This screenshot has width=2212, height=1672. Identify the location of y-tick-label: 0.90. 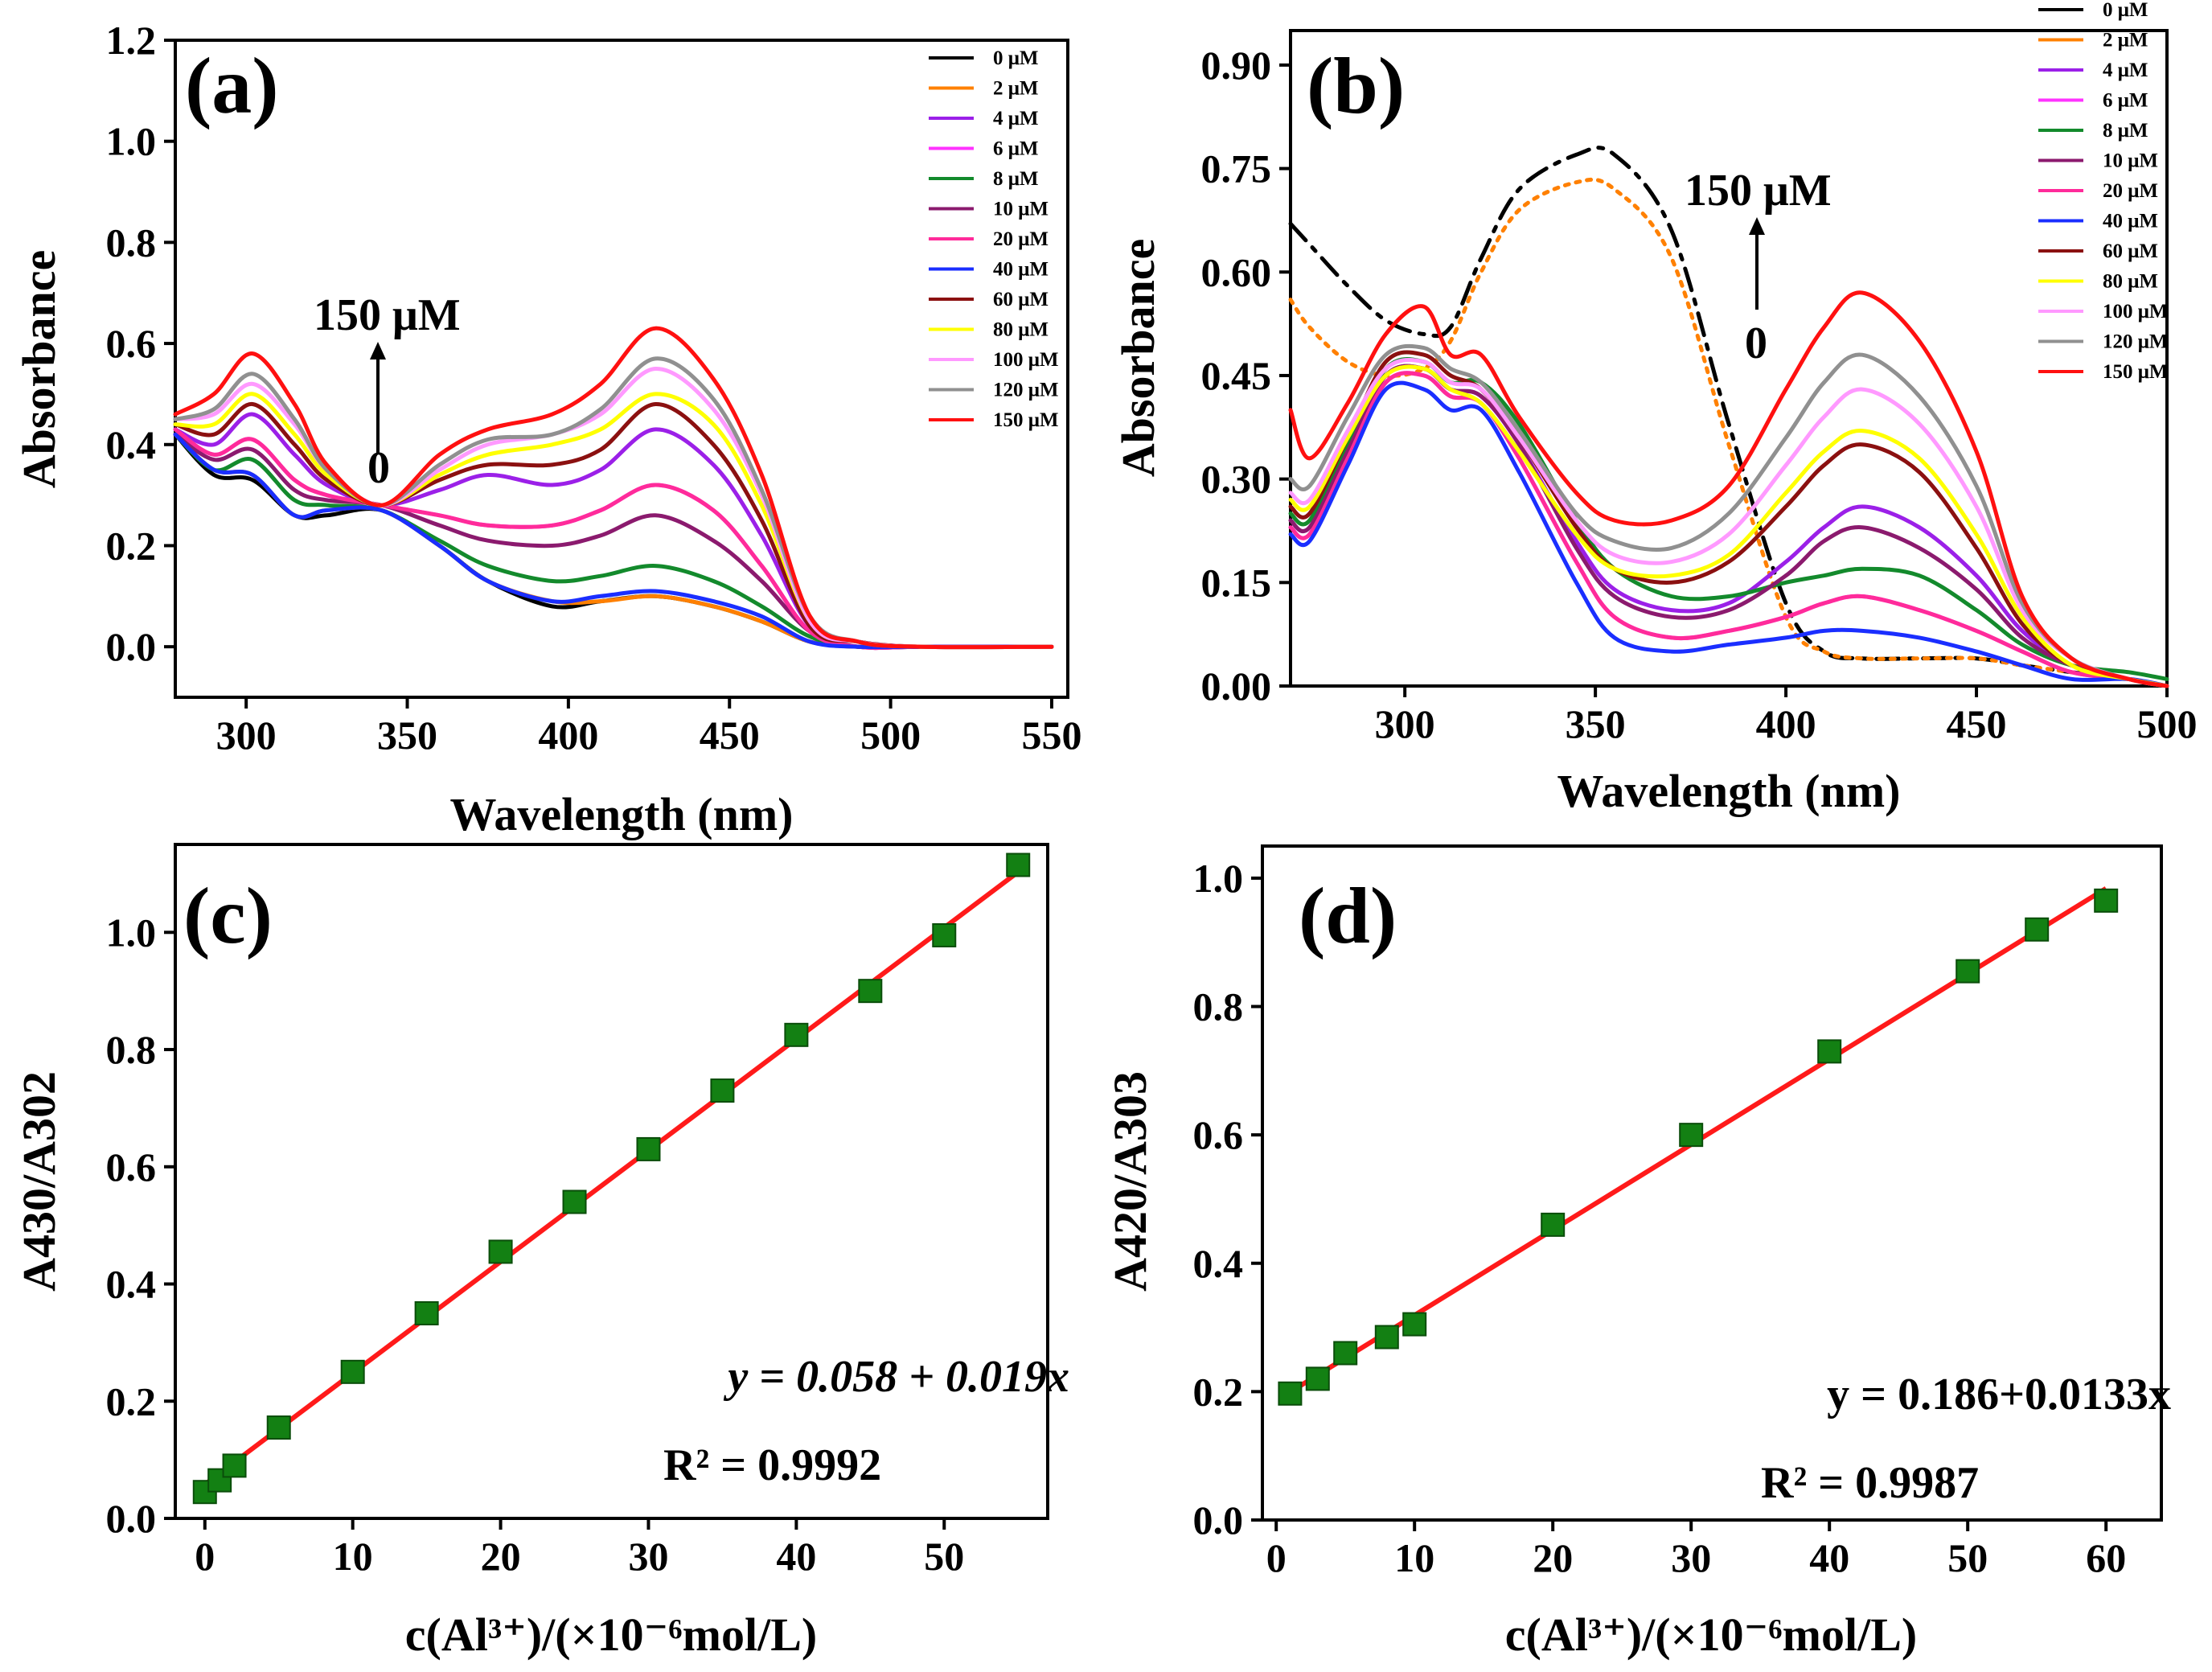
(1236, 65).